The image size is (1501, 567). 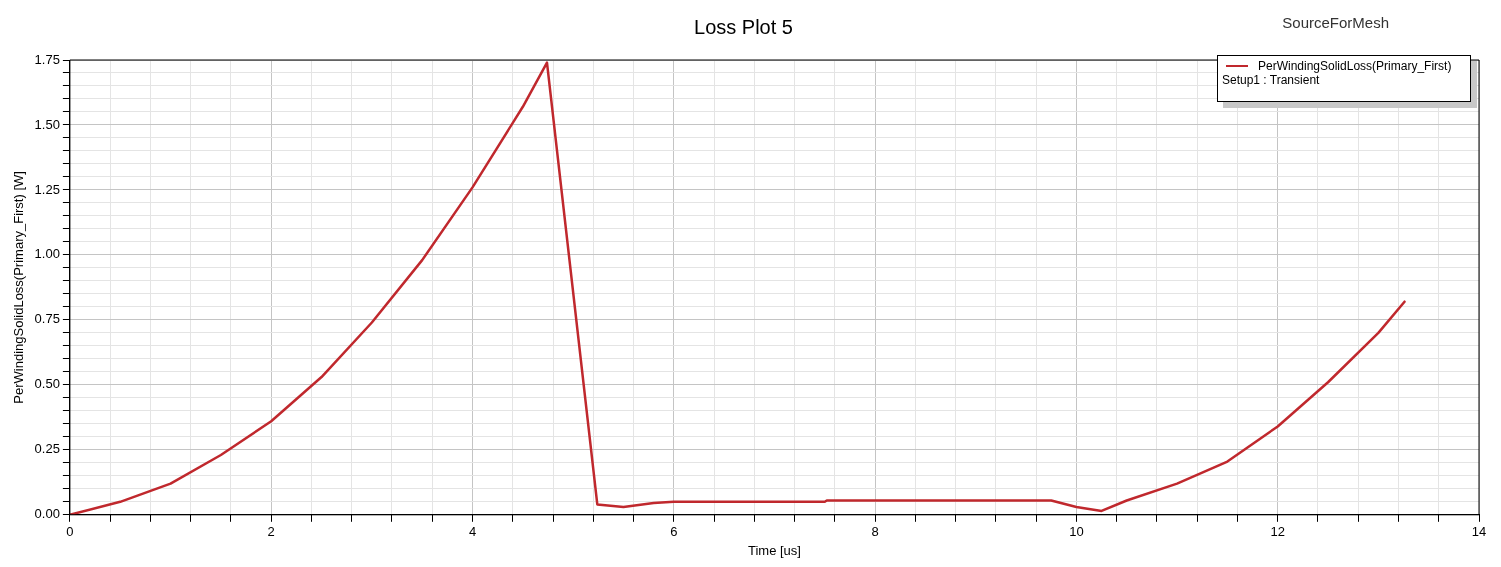 What do you see at coordinates (1355, 66) in the screenshot?
I see `legend-label: PerWindingSolidLoss(Primary_First)` at bounding box center [1355, 66].